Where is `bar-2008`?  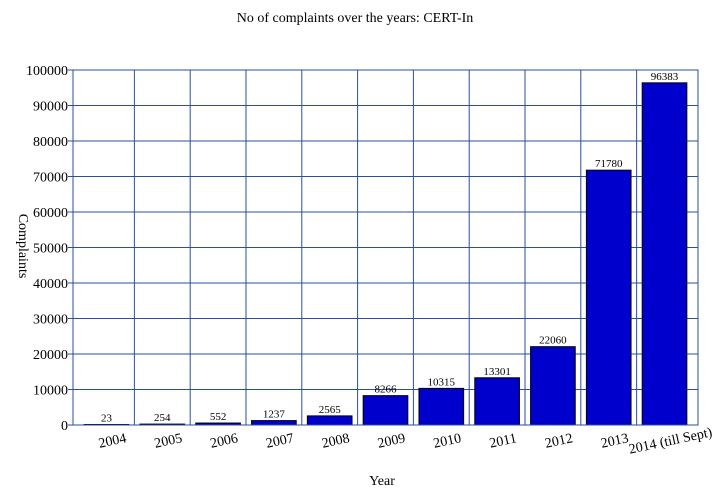 bar-2008 is located at coordinates (329, 420).